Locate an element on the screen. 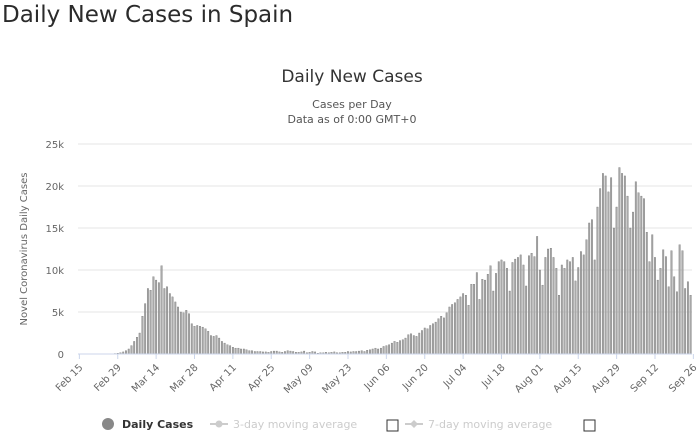 Image resolution: width=700 pixels, height=433 pixels. legend-marker-daily-cases is located at coordinates (108, 424).